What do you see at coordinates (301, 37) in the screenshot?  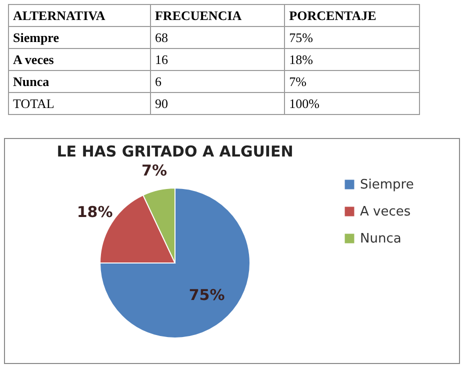 I see `text: 75%` at bounding box center [301, 37].